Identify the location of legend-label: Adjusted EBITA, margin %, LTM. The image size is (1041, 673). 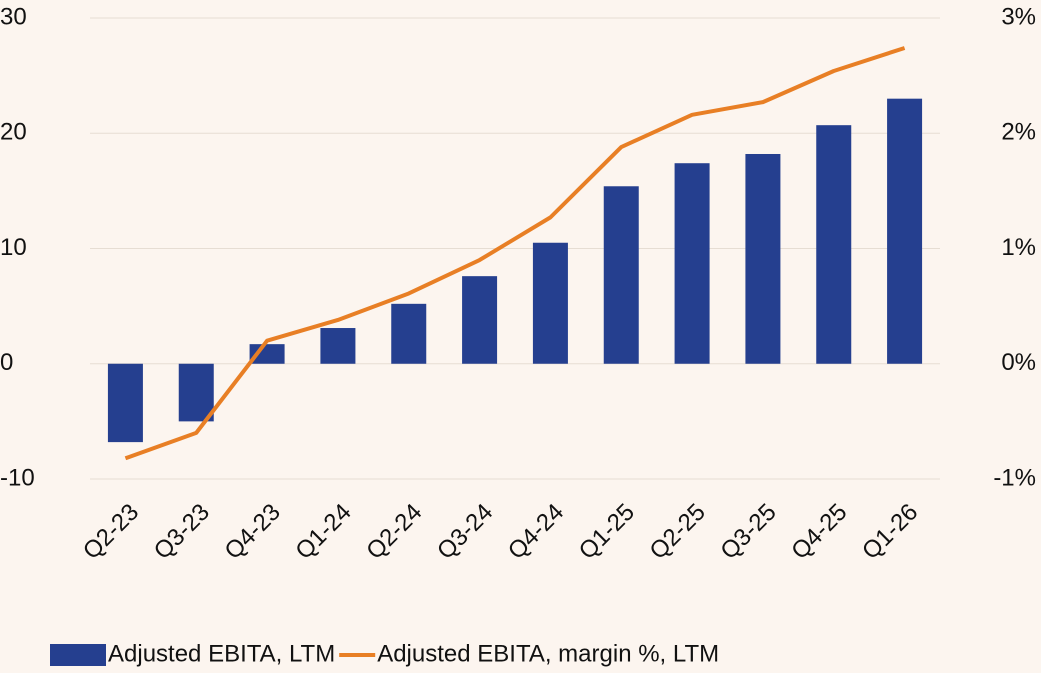
(548, 653).